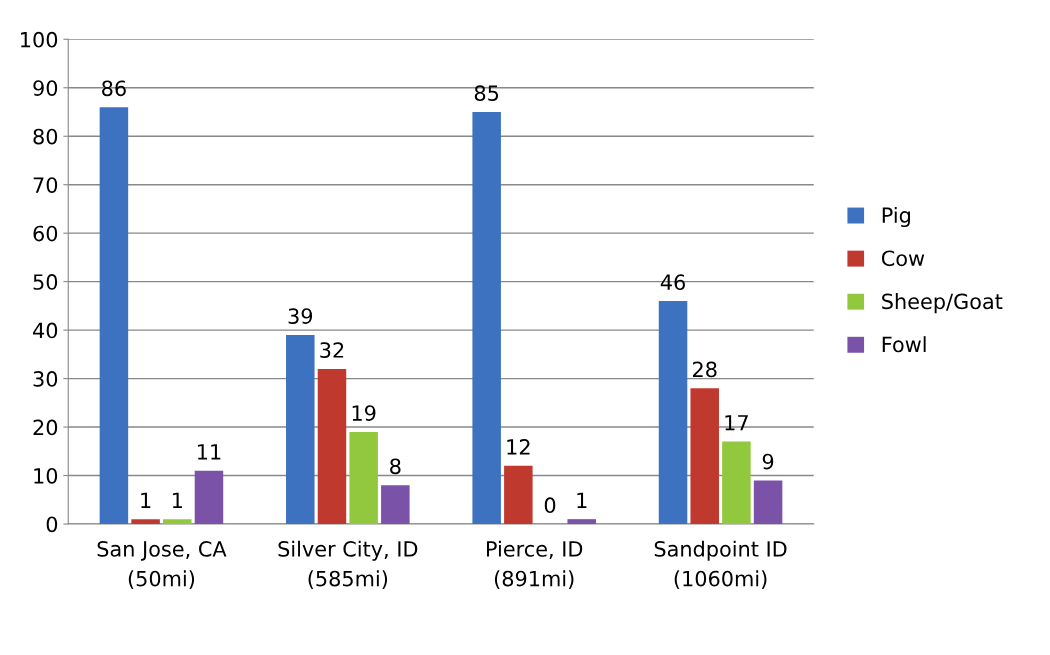 Image resolution: width=1050 pixels, height=655 pixels. What do you see at coordinates (720, 564) in the screenshot?
I see `x-tick-label: Sandpoint ID (1060mi)` at bounding box center [720, 564].